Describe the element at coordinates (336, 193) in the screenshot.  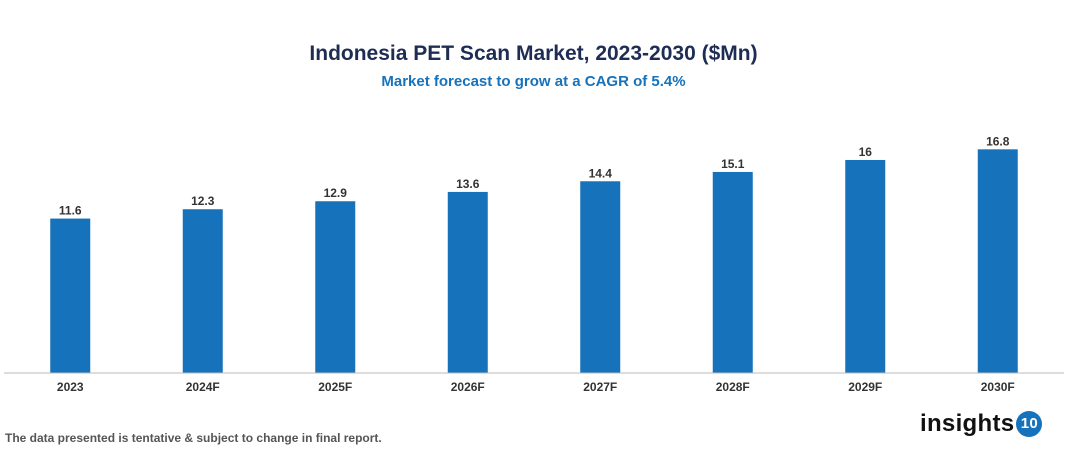
I see `data-label: 12.9` at that location.